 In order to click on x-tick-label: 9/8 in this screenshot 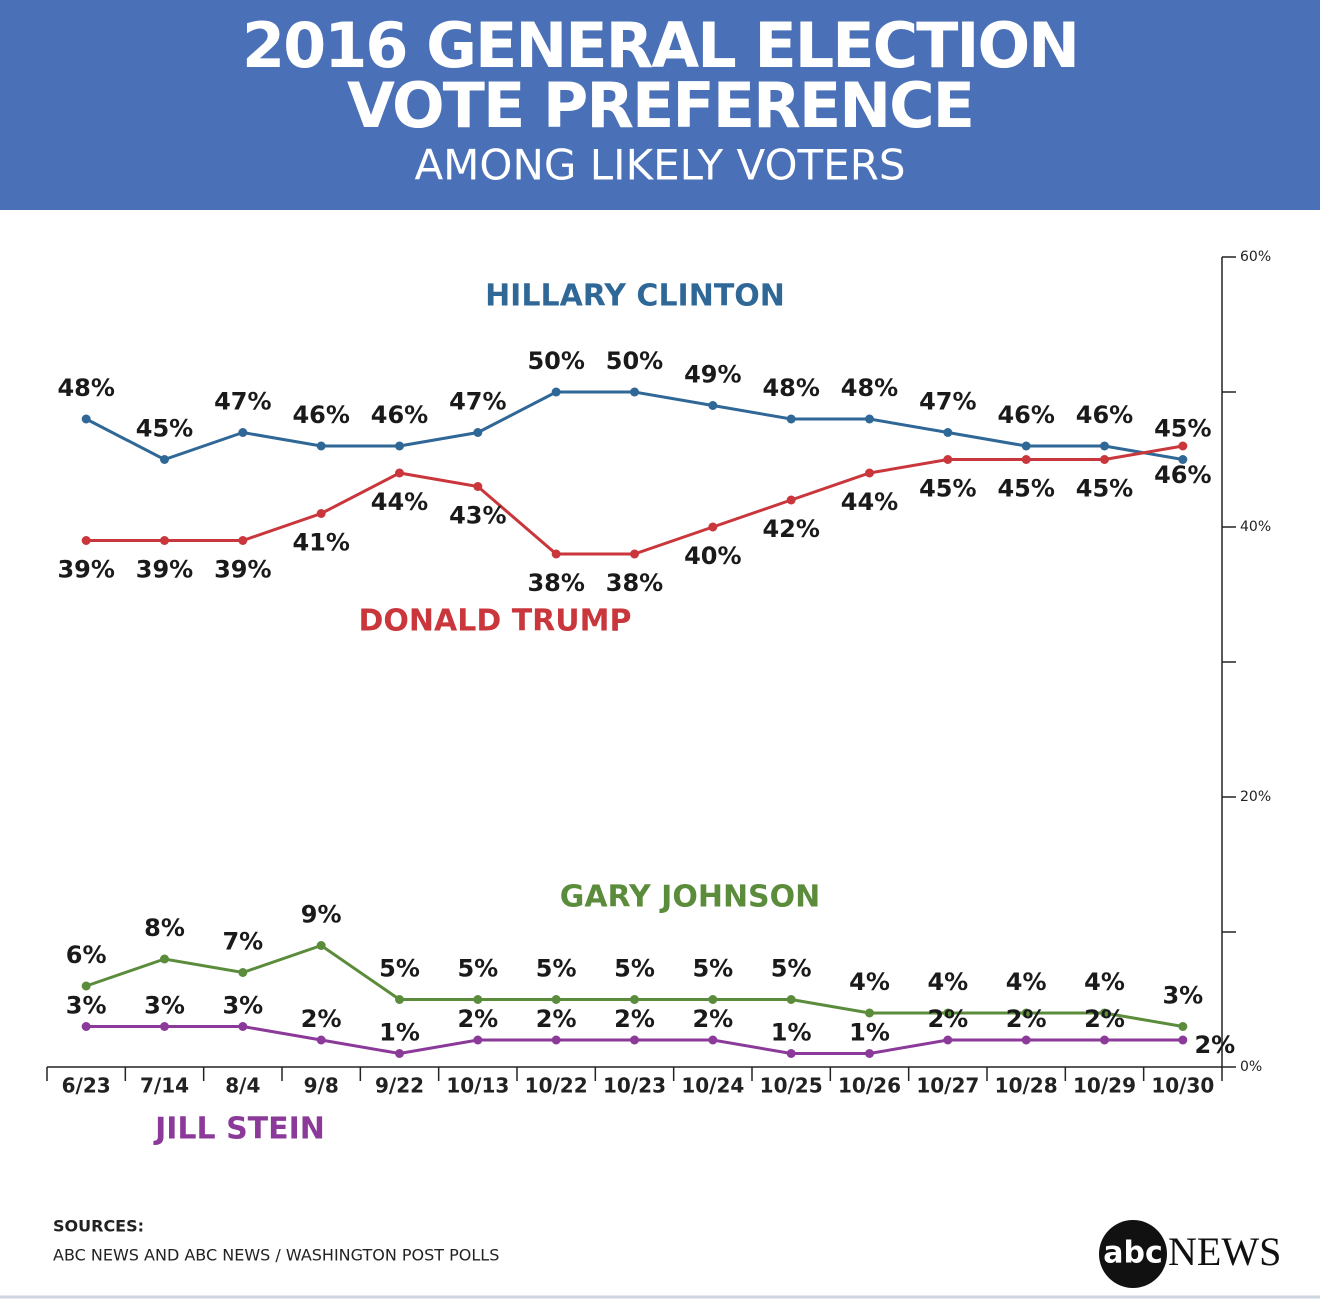, I will do `click(321, 1086)`.